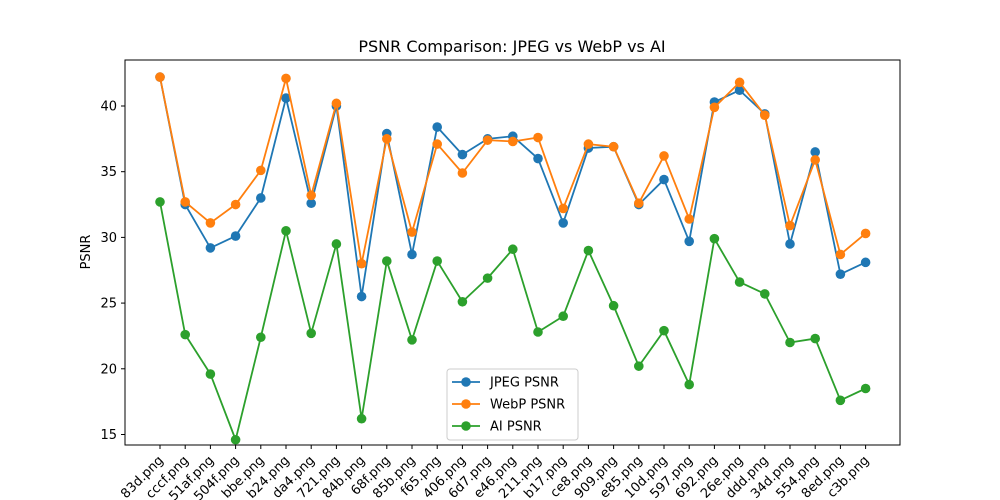  What do you see at coordinates (86, 252) in the screenshot?
I see `y-axis-label: PSNR` at bounding box center [86, 252].